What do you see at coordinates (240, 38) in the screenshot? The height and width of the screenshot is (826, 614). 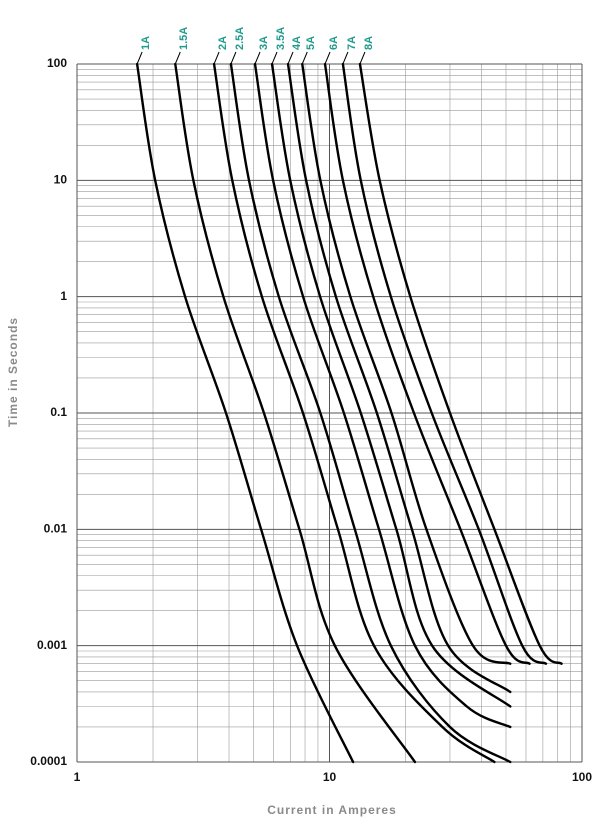 I see `series-label: 2.5A` at bounding box center [240, 38].